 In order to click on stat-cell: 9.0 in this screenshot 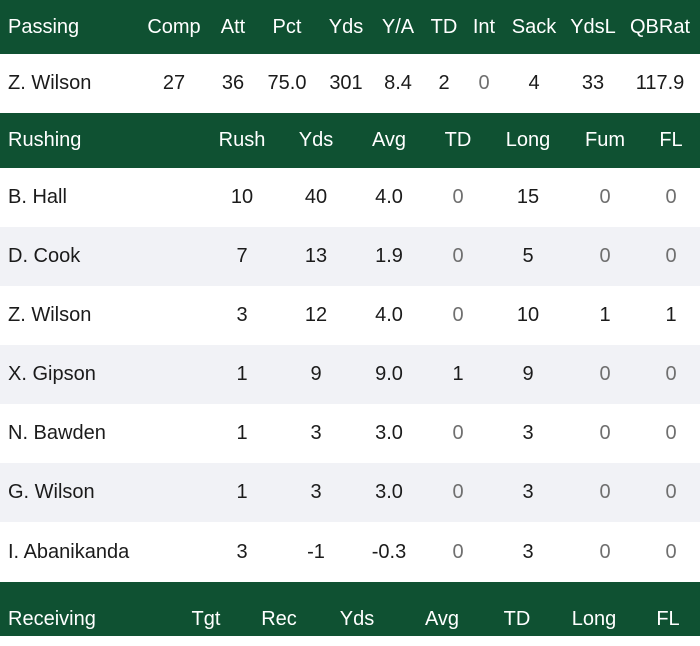, I will do `click(389, 374)`.